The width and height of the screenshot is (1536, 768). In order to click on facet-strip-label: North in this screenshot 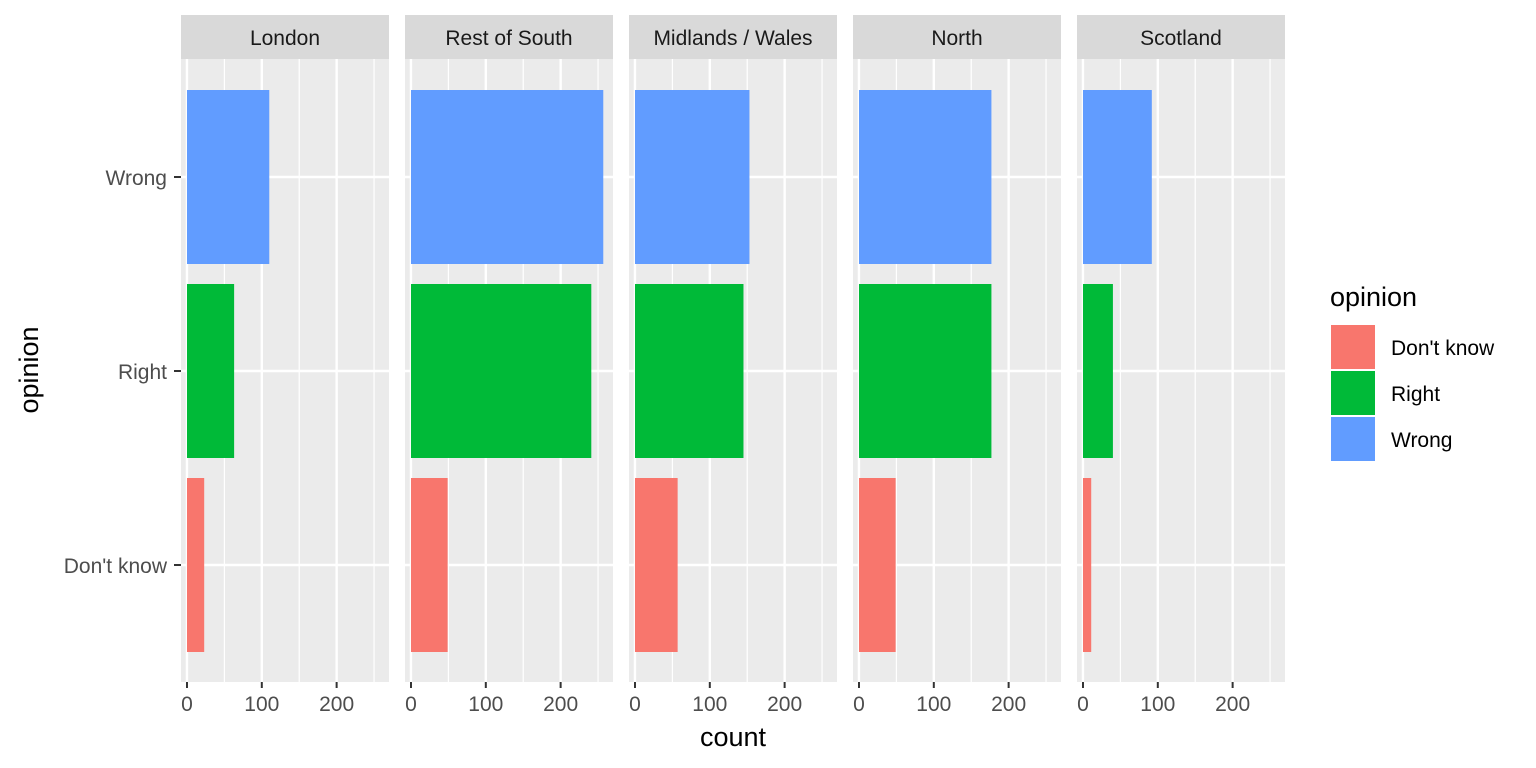, I will do `click(956, 38)`.